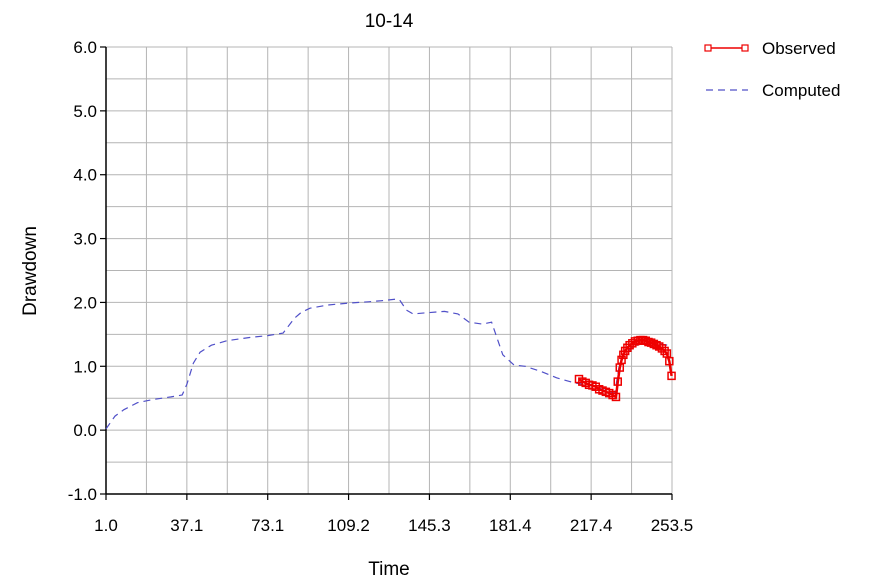  Describe the element at coordinates (85, 366) in the screenshot. I see `y-tick-label: 1.0` at that location.